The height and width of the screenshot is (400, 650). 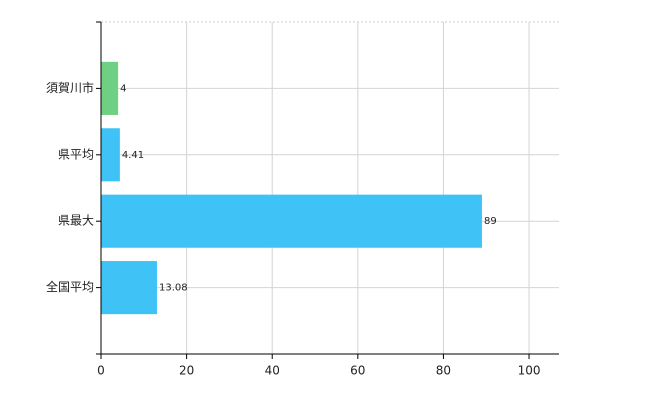 What do you see at coordinates (70, 286) in the screenshot?
I see `y-tick-label: 全国平均` at bounding box center [70, 286].